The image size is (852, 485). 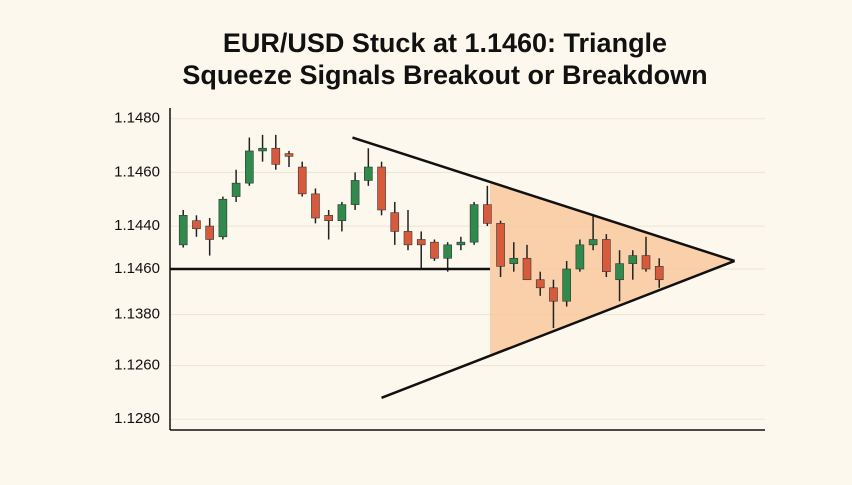 I want to click on y-tick-label: 1.1440, so click(x=137, y=225).